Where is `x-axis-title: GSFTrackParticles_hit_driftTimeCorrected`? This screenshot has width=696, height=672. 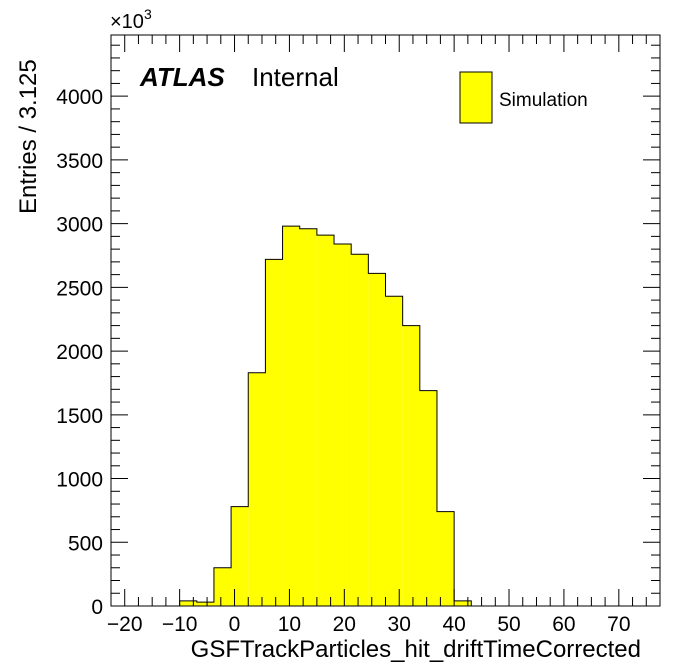
x-axis-title: GSFTrackParticles_hit_driftTimeCorrected is located at coordinates (416, 649).